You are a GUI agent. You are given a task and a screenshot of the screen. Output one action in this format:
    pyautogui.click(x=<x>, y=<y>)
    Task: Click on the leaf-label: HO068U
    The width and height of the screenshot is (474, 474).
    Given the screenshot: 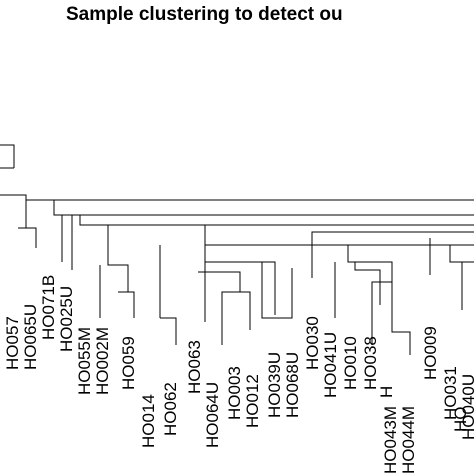 What is the action you would take?
    pyautogui.click(x=292, y=385)
    